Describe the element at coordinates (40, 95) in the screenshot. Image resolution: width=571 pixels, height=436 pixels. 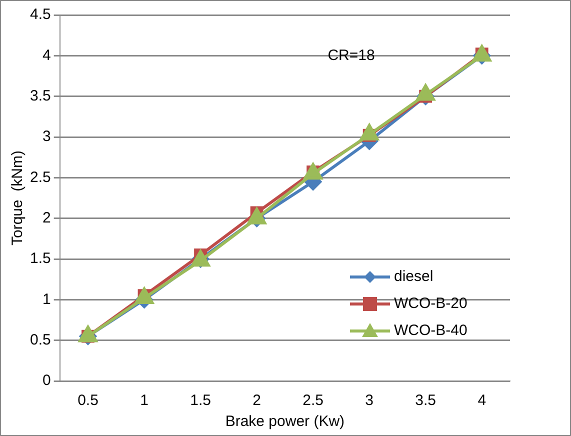
I see `y-tick-label: 3.5` at that location.